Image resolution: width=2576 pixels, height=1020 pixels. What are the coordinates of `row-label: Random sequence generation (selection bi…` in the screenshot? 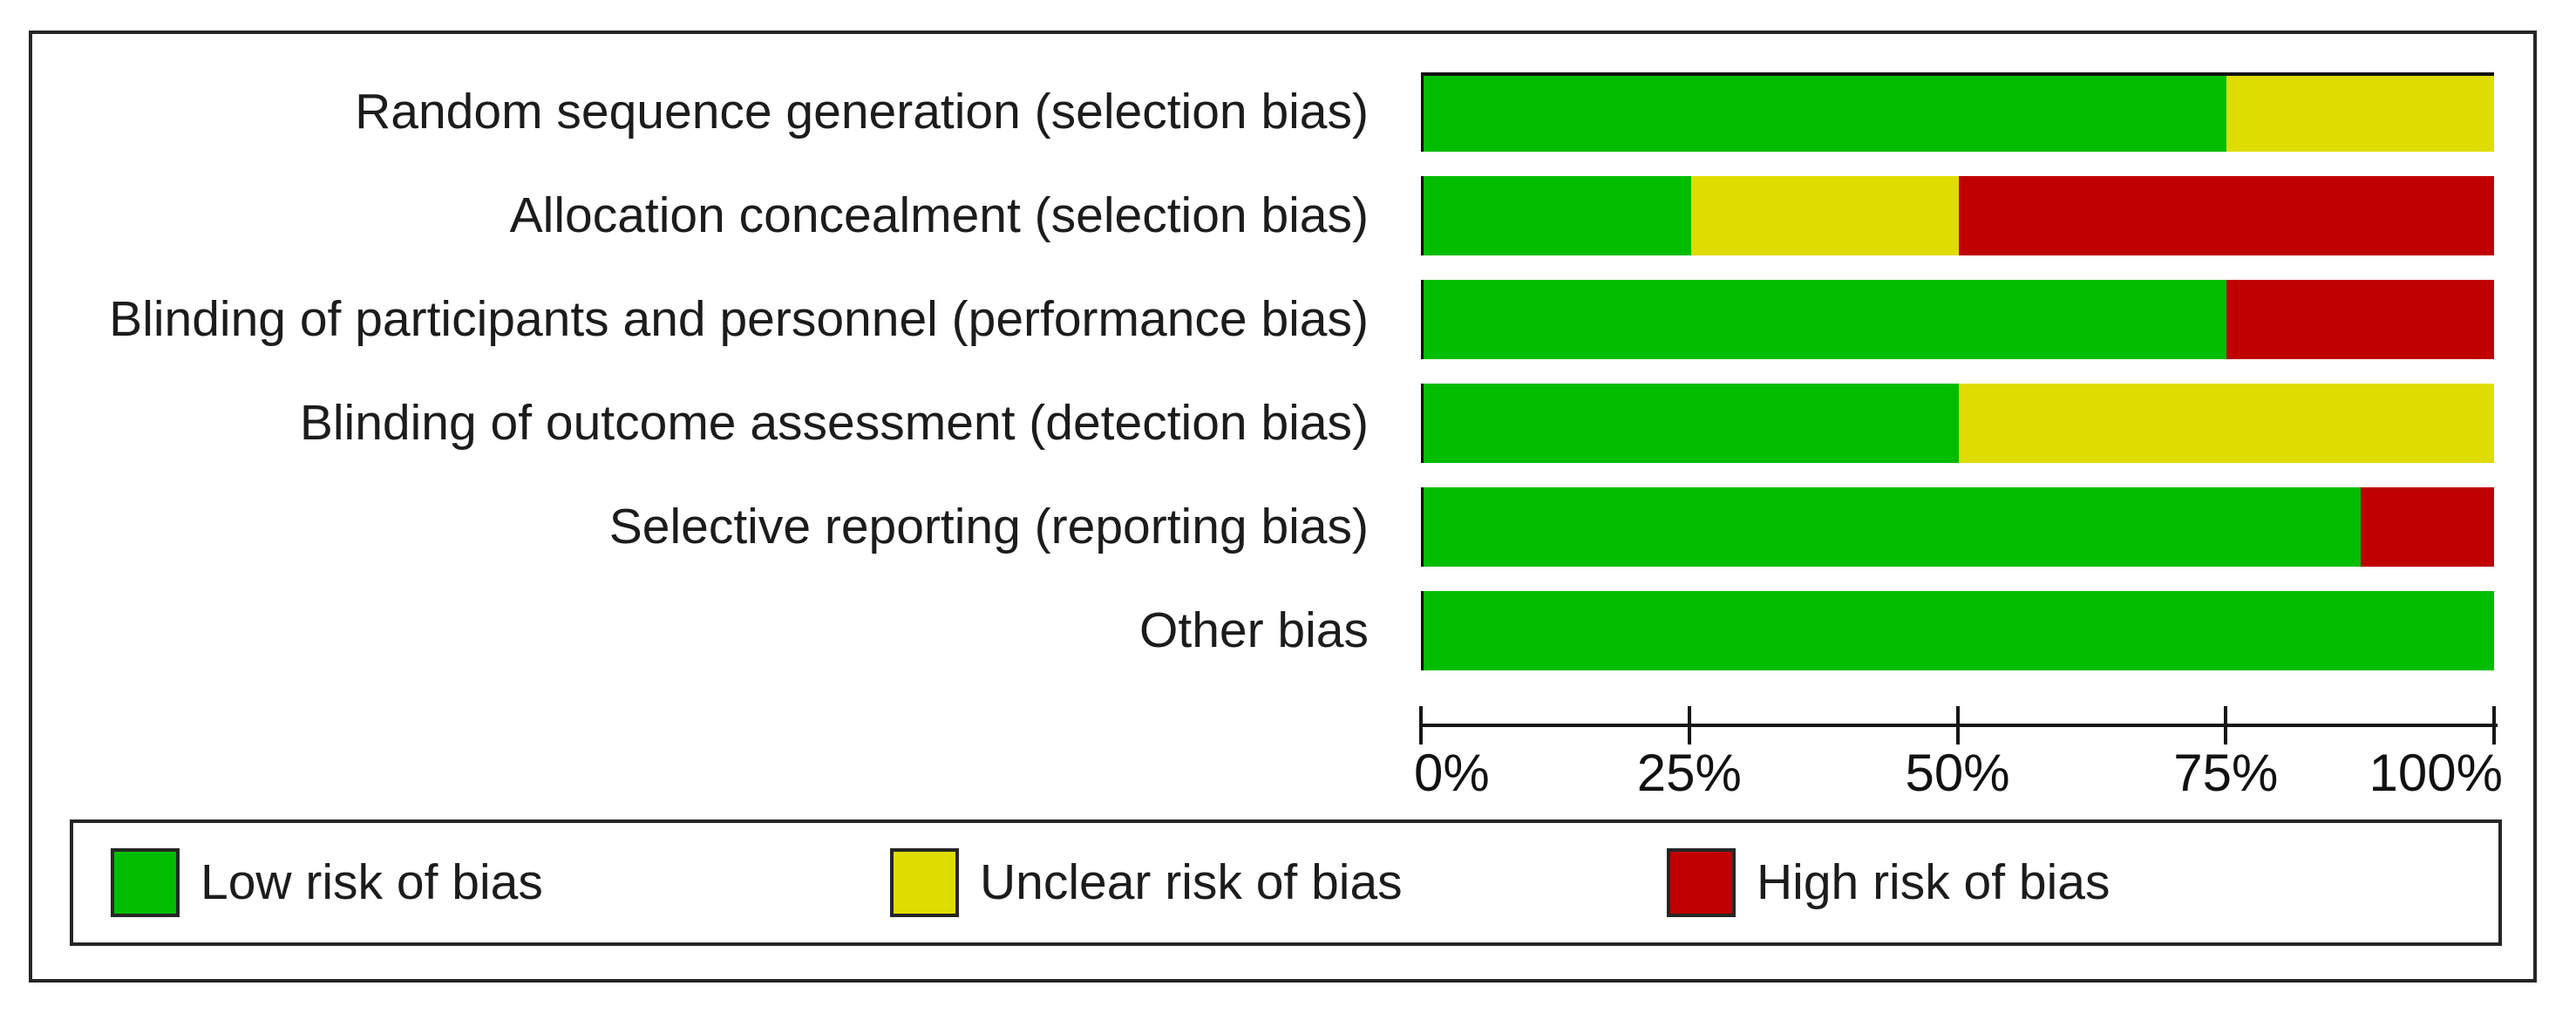 It's located at (862, 111).